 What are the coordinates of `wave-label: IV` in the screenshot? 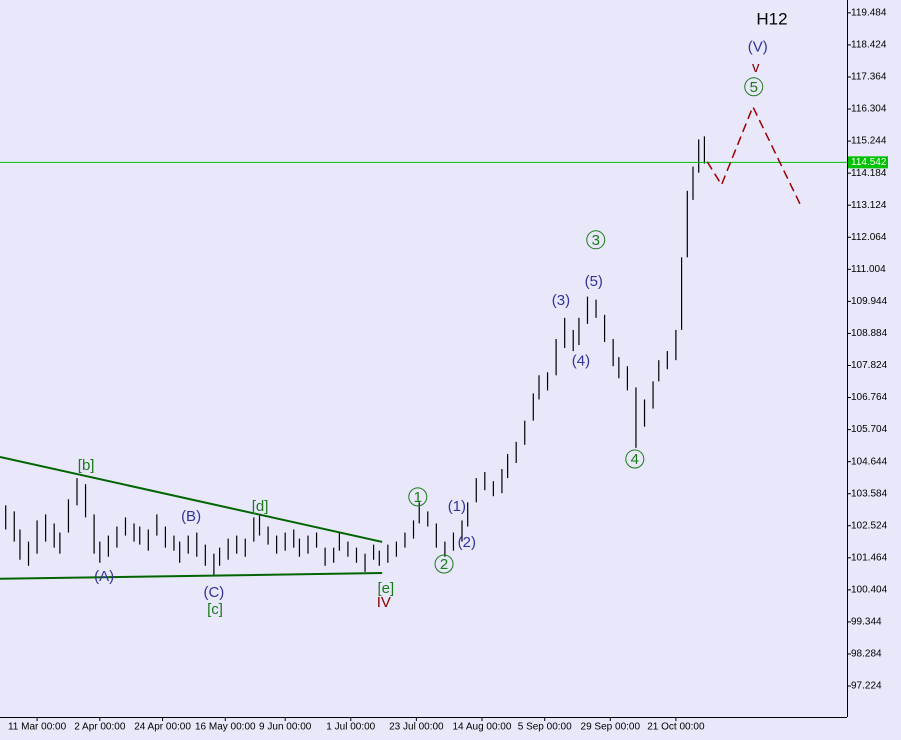 It's located at (384, 602).